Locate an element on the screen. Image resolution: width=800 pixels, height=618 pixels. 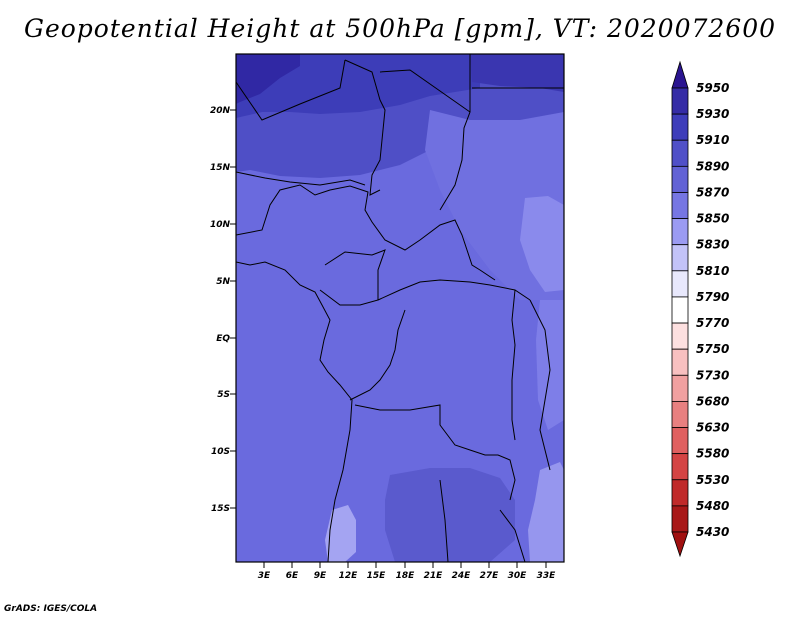
legend-label: 5810 is located at coordinates (712, 271).